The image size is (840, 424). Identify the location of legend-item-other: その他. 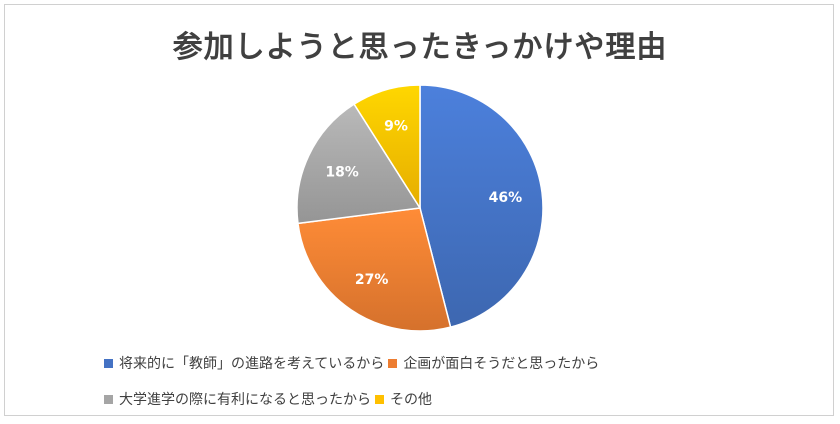
(403, 399).